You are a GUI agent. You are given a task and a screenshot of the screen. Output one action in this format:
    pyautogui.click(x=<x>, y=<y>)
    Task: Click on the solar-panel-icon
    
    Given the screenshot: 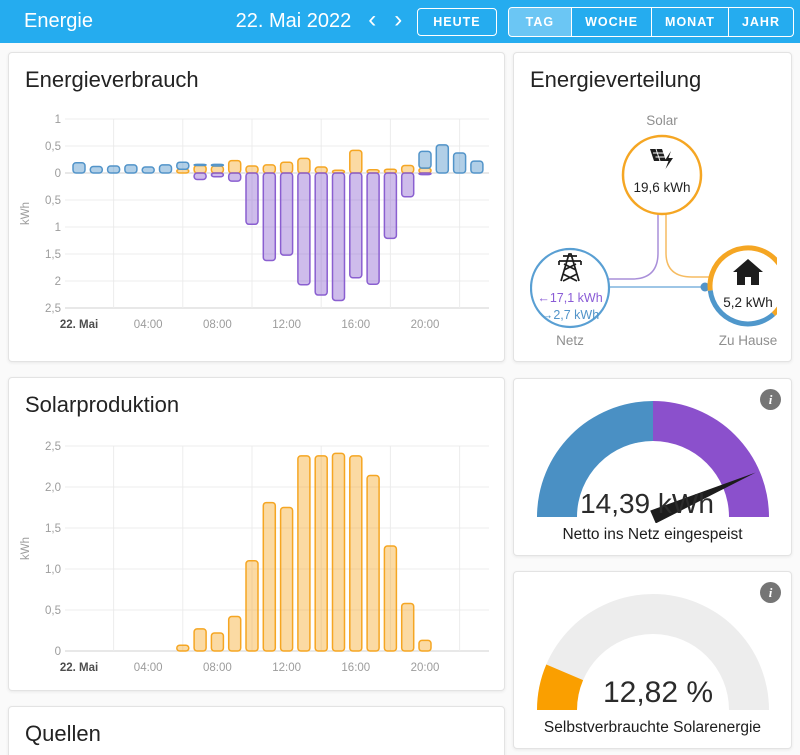 What is the action you would take?
    pyautogui.click(x=661, y=158)
    